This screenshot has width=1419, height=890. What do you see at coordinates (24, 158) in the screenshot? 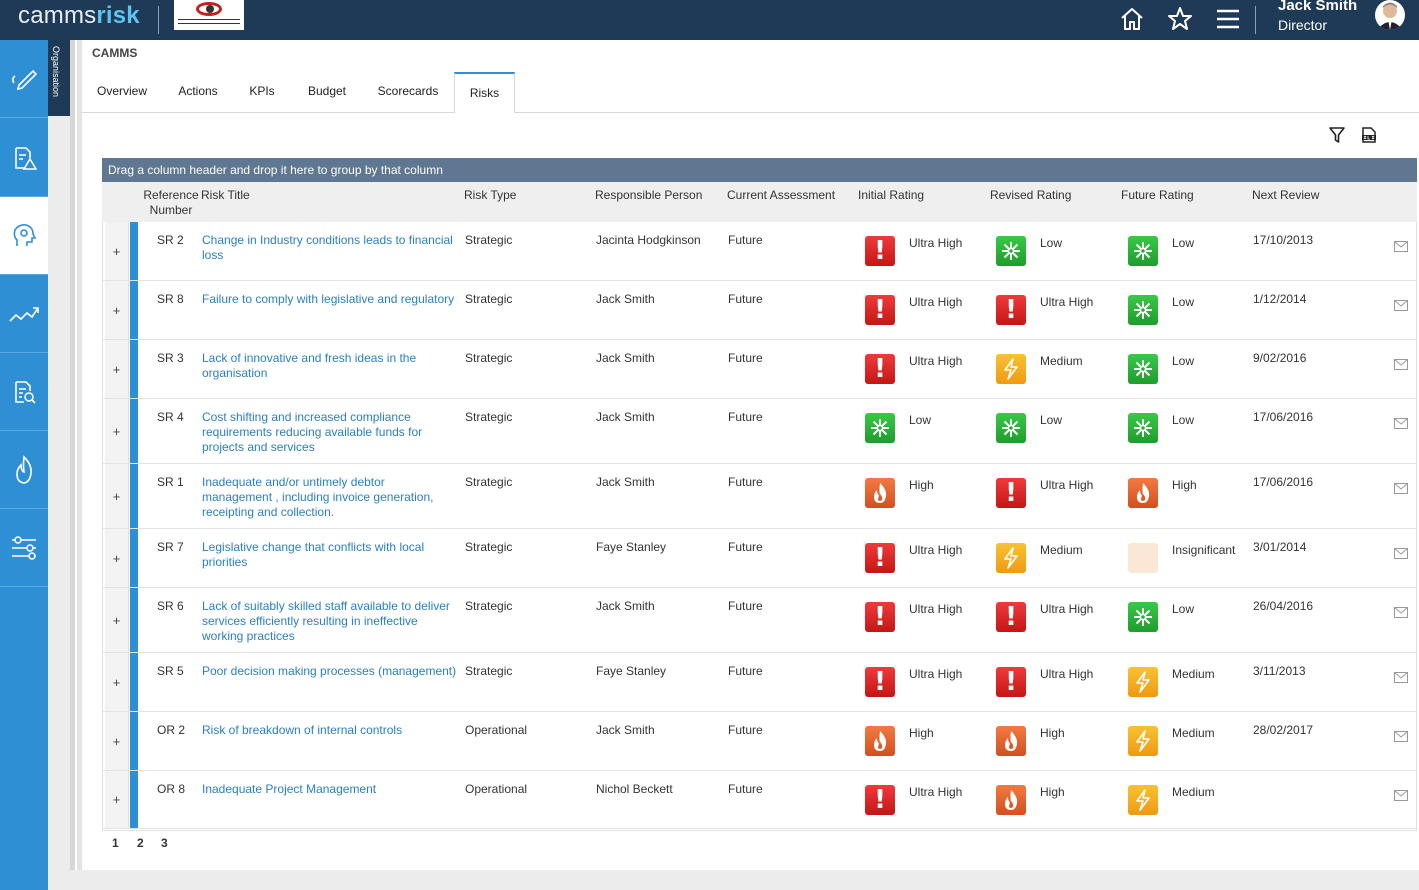
I see `nav-compliance` at bounding box center [24, 158].